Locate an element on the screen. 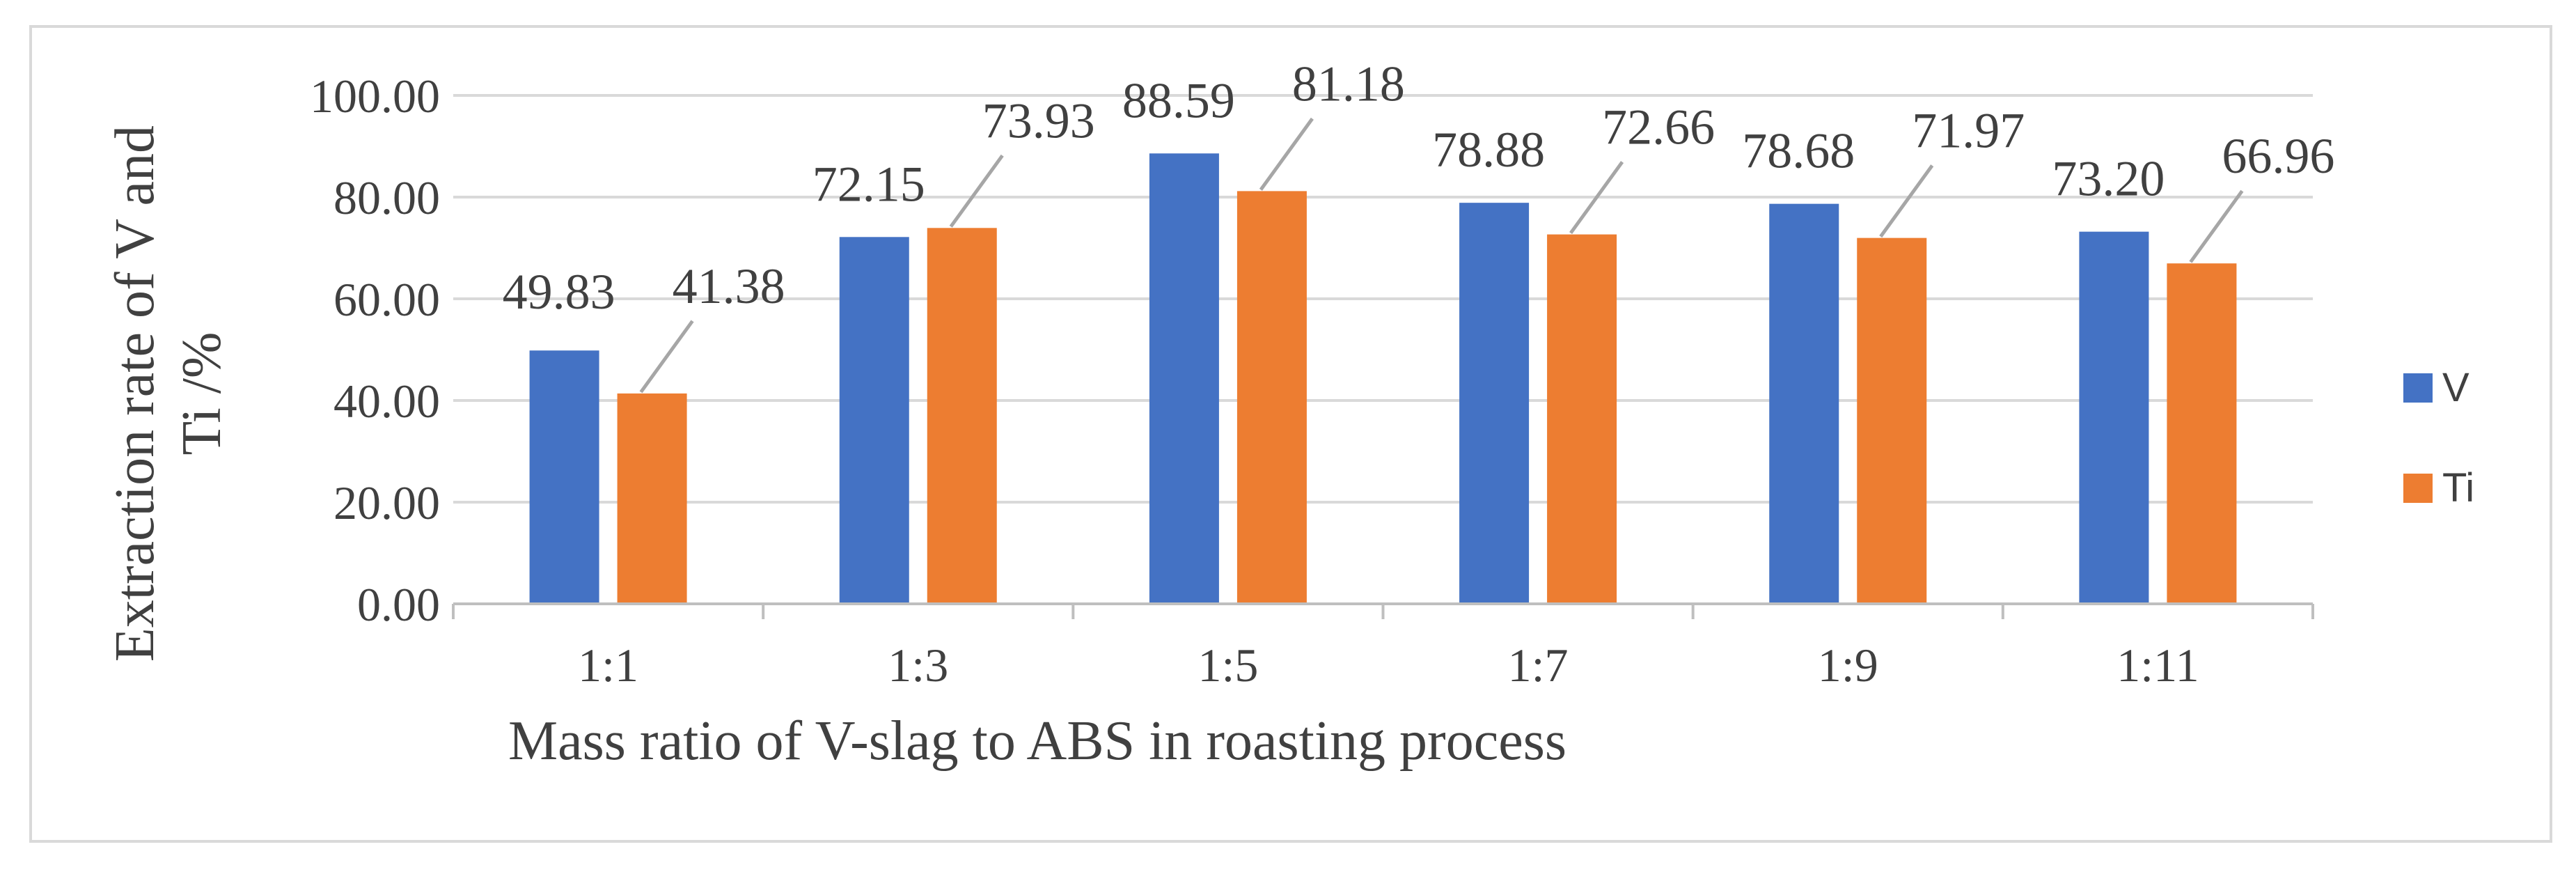  x-tick-label-1-3: 1:3 is located at coordinates (918, 665).